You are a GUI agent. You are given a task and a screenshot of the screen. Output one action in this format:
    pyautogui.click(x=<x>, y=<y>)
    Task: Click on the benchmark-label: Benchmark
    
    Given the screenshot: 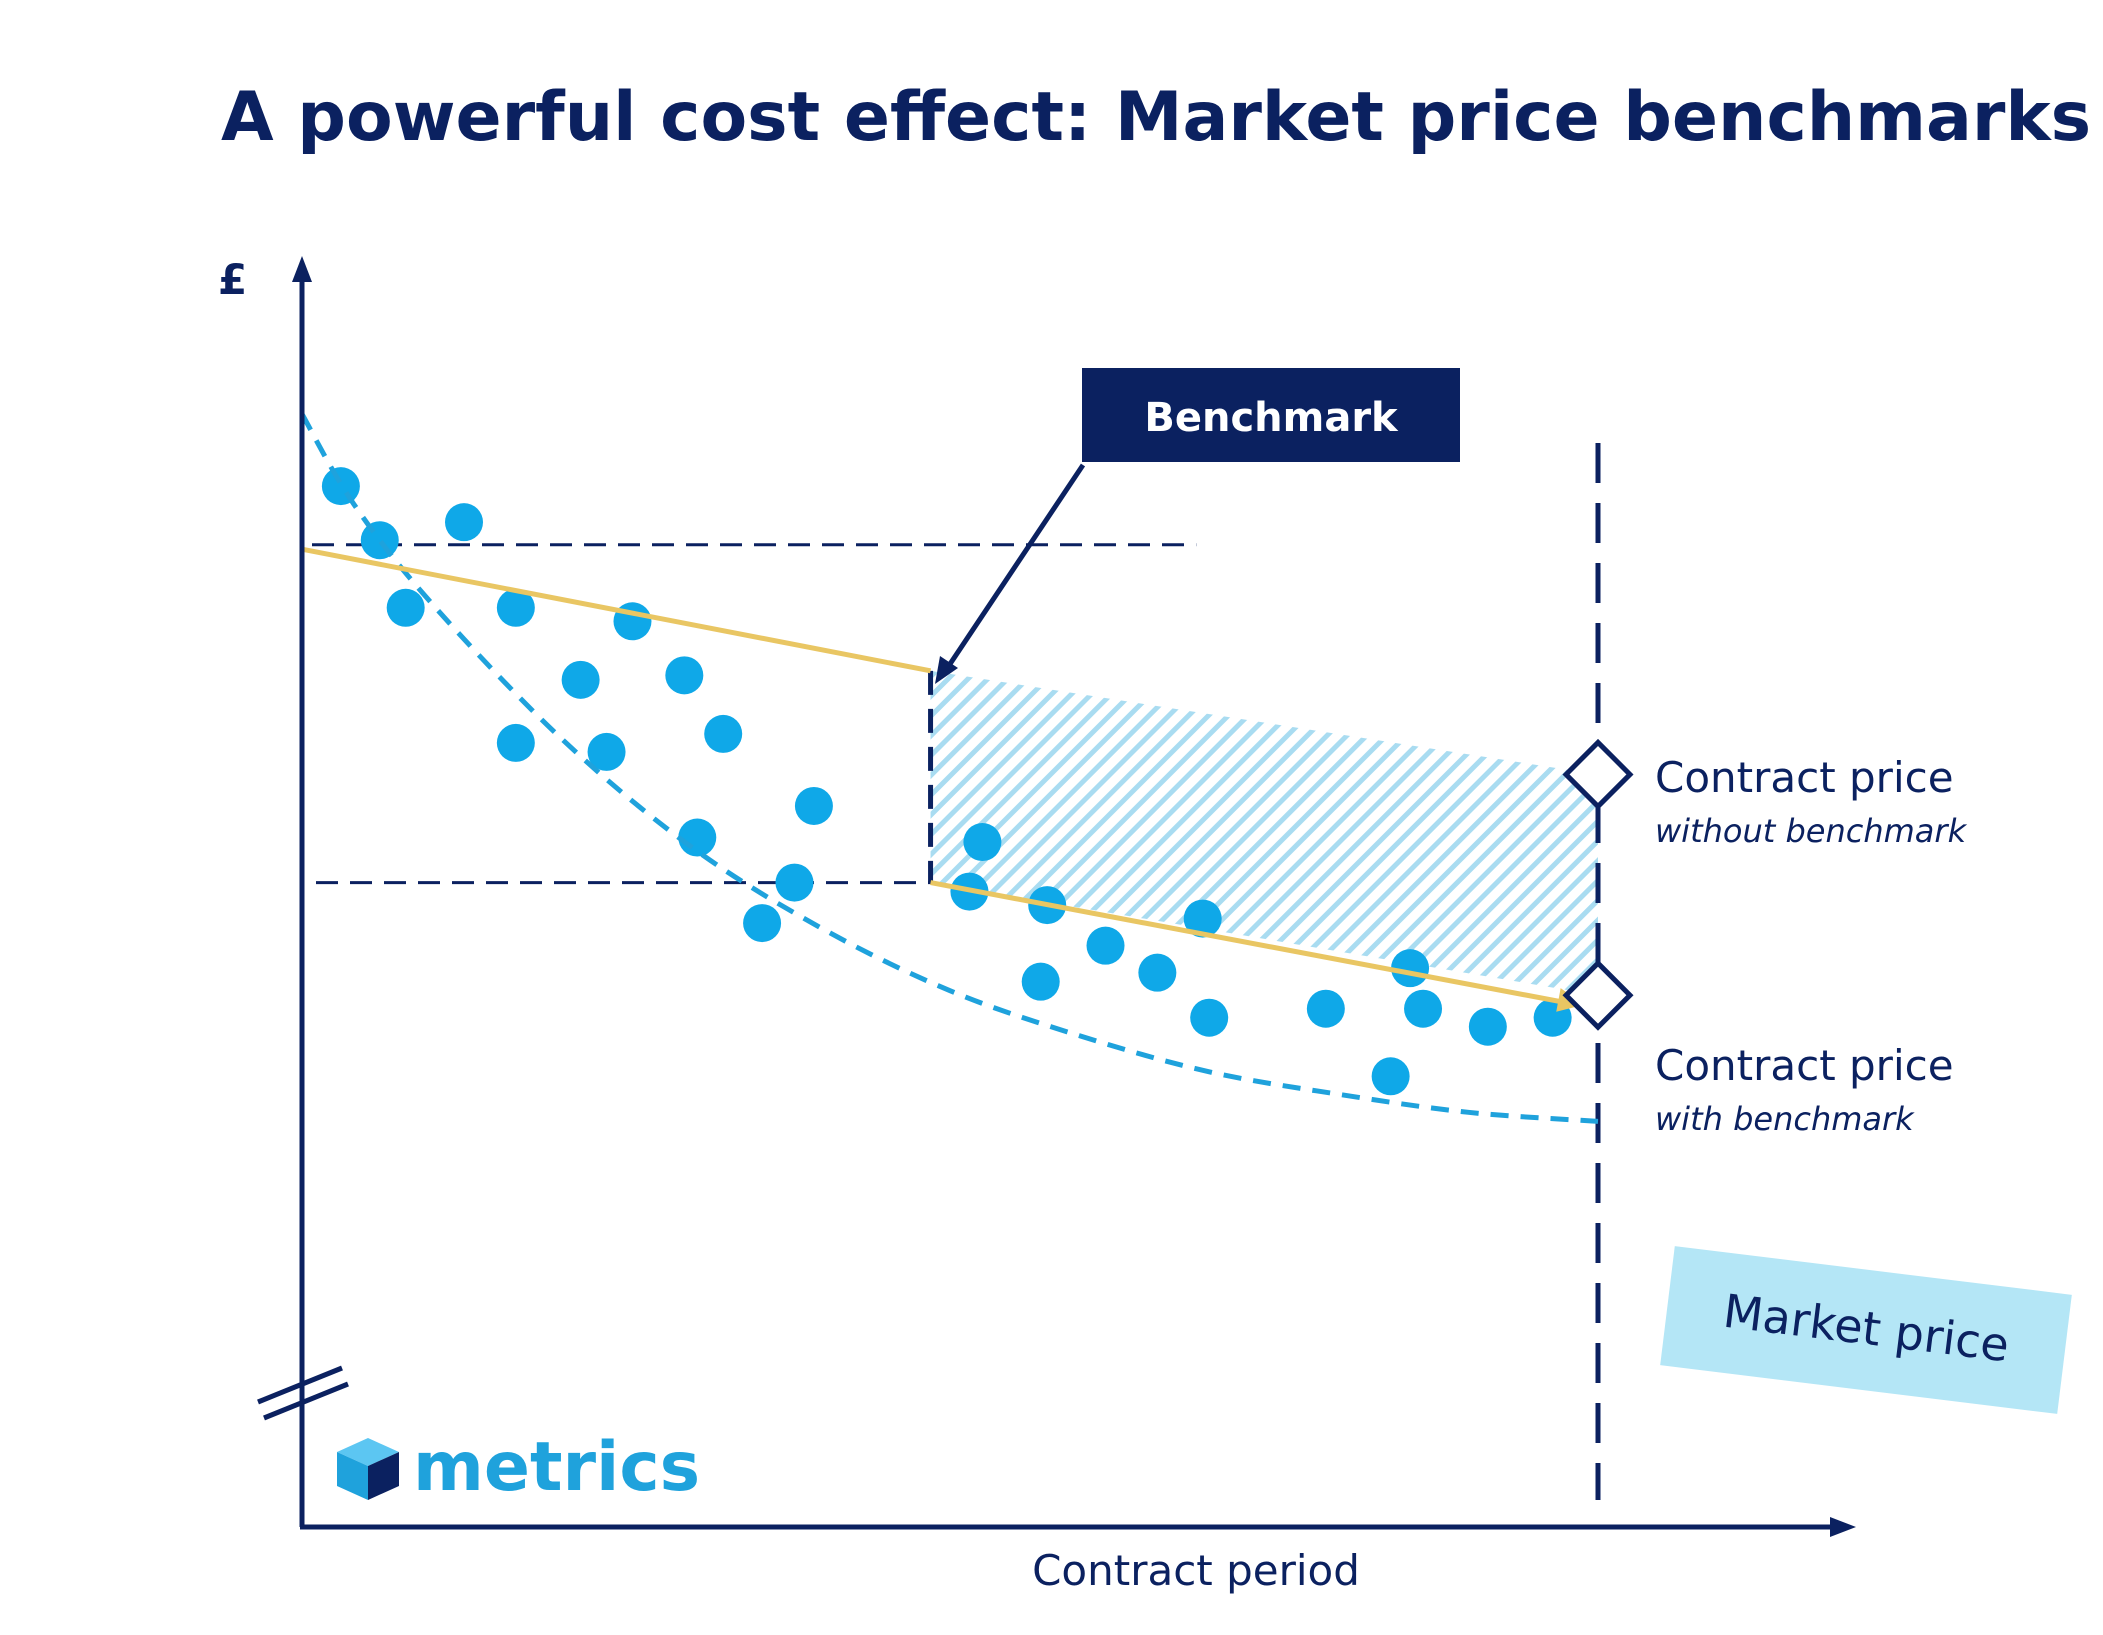 What is the action you would take?
    pyautogui.click(x=1271, y=418)
    